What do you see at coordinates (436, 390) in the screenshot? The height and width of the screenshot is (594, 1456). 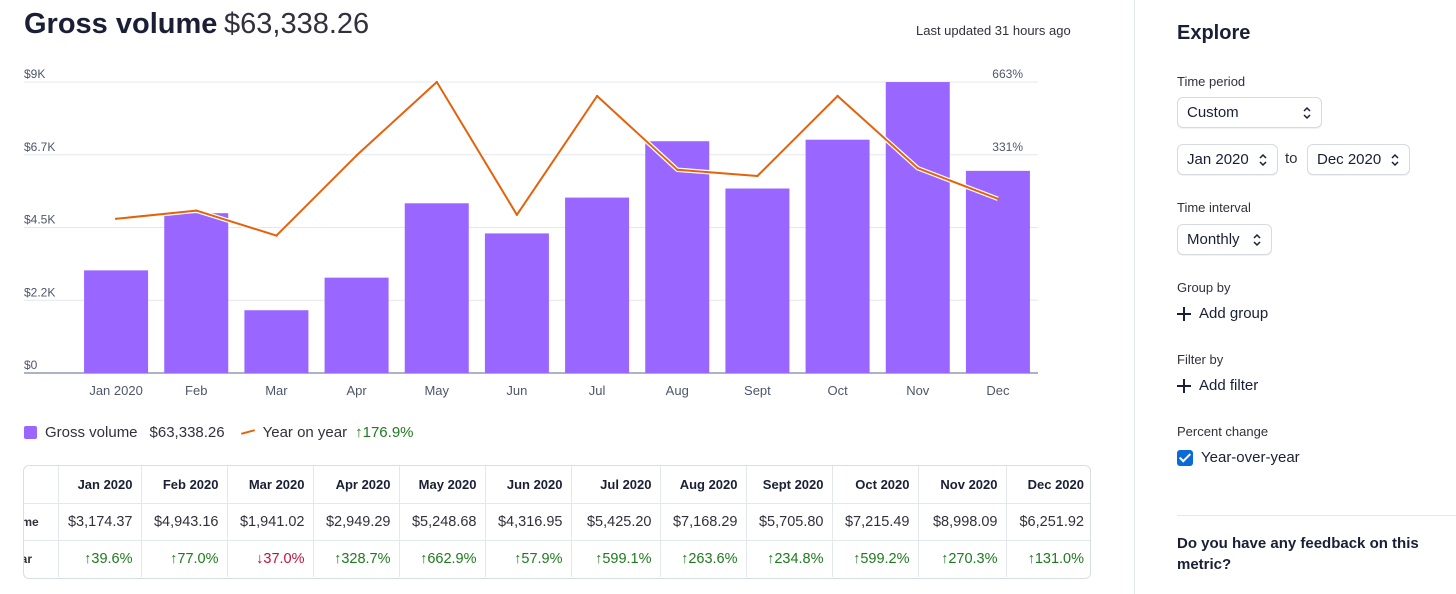 I see `x-tick-label: May` at bounding box center [436, 390].